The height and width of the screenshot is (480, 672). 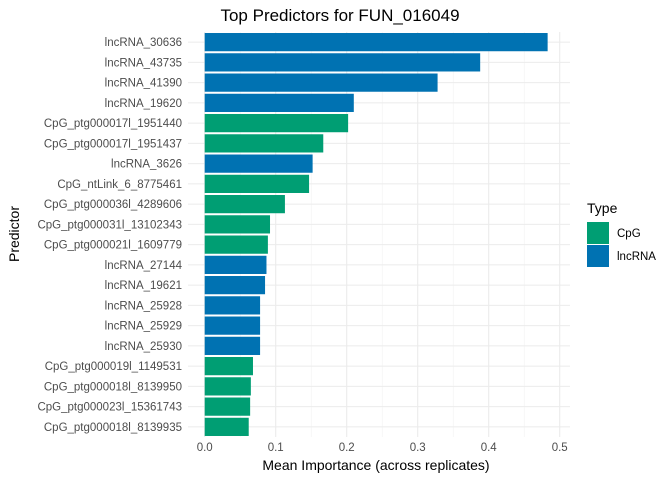 I want to click on x-tick-label: 0.5, so click(x=560, y=448).